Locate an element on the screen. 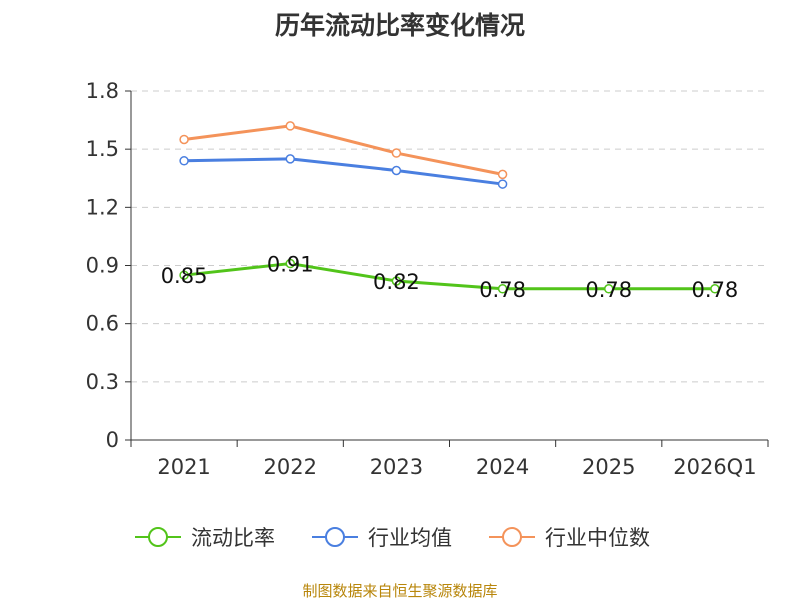 The image size is (800, 600). legend-label: 行业中位数 is located at coordinates (597, 538).